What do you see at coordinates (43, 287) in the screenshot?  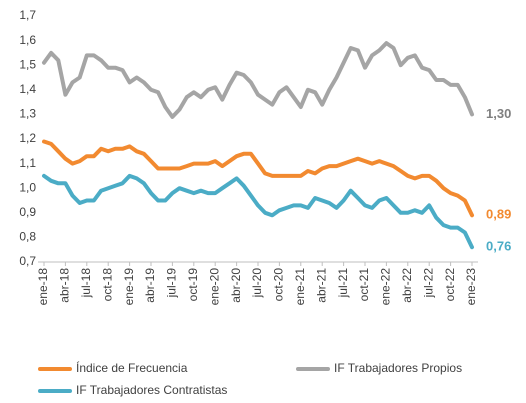 I see `x-tick-label: ene-18` at bounding box center [43, 287].